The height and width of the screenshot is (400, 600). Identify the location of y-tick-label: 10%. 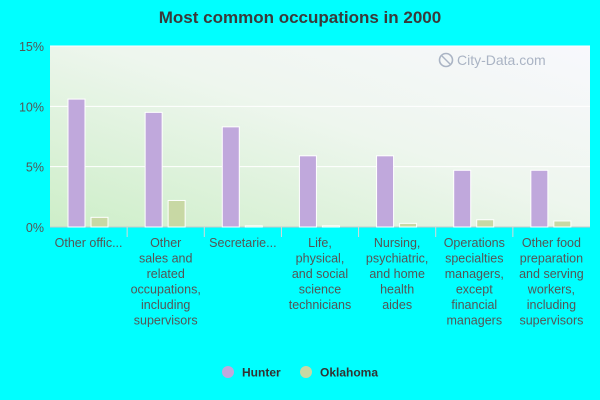
(31, 107).